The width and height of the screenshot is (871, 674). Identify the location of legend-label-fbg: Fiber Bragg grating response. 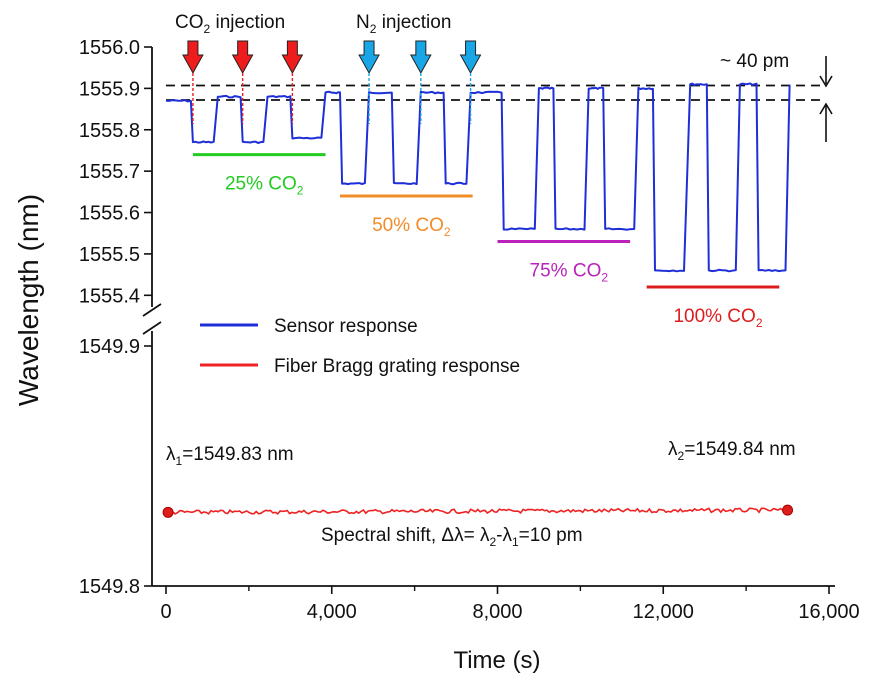
(397, 366).